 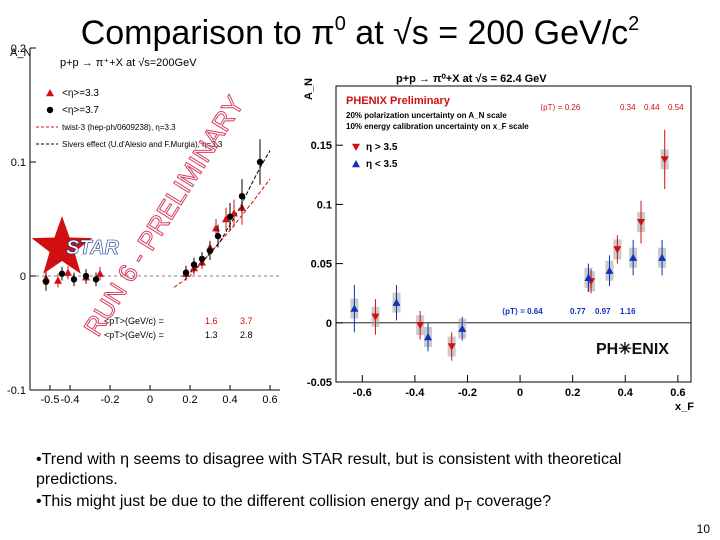 I want to click on pt-top-label: ⟨pT⟩ = 0.26, so click(x=560, y=107).